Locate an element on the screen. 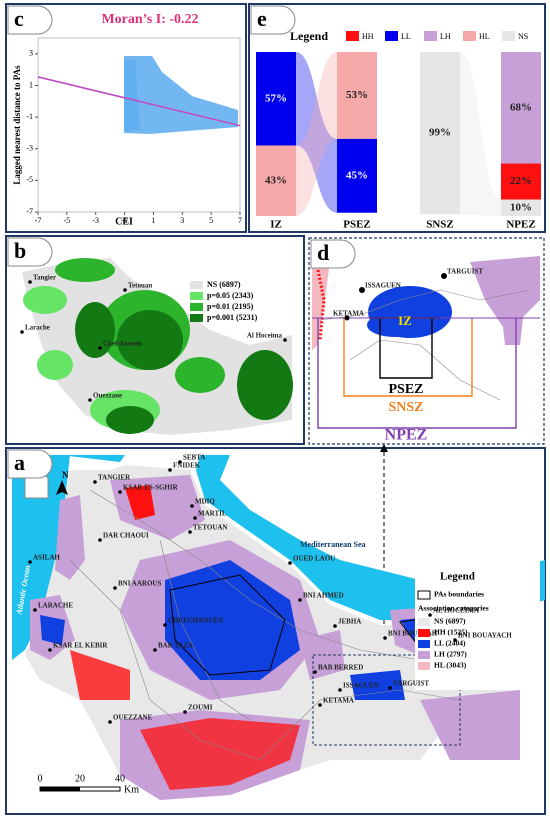  legend-label: LL (2404) is located at coordinates (450, 643).